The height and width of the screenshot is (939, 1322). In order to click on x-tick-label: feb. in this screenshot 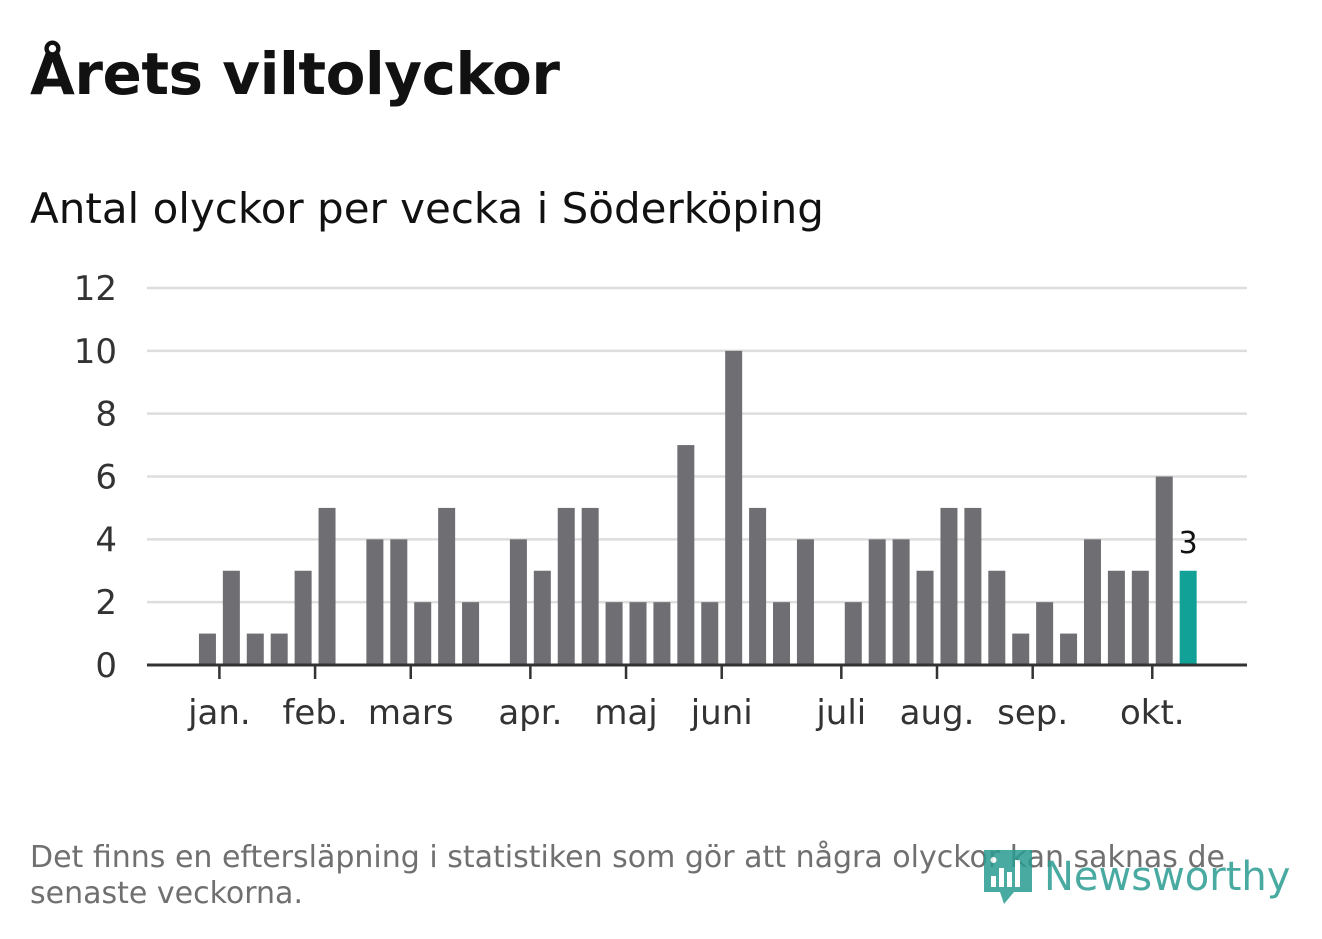, I will do `click(314, 713)`.